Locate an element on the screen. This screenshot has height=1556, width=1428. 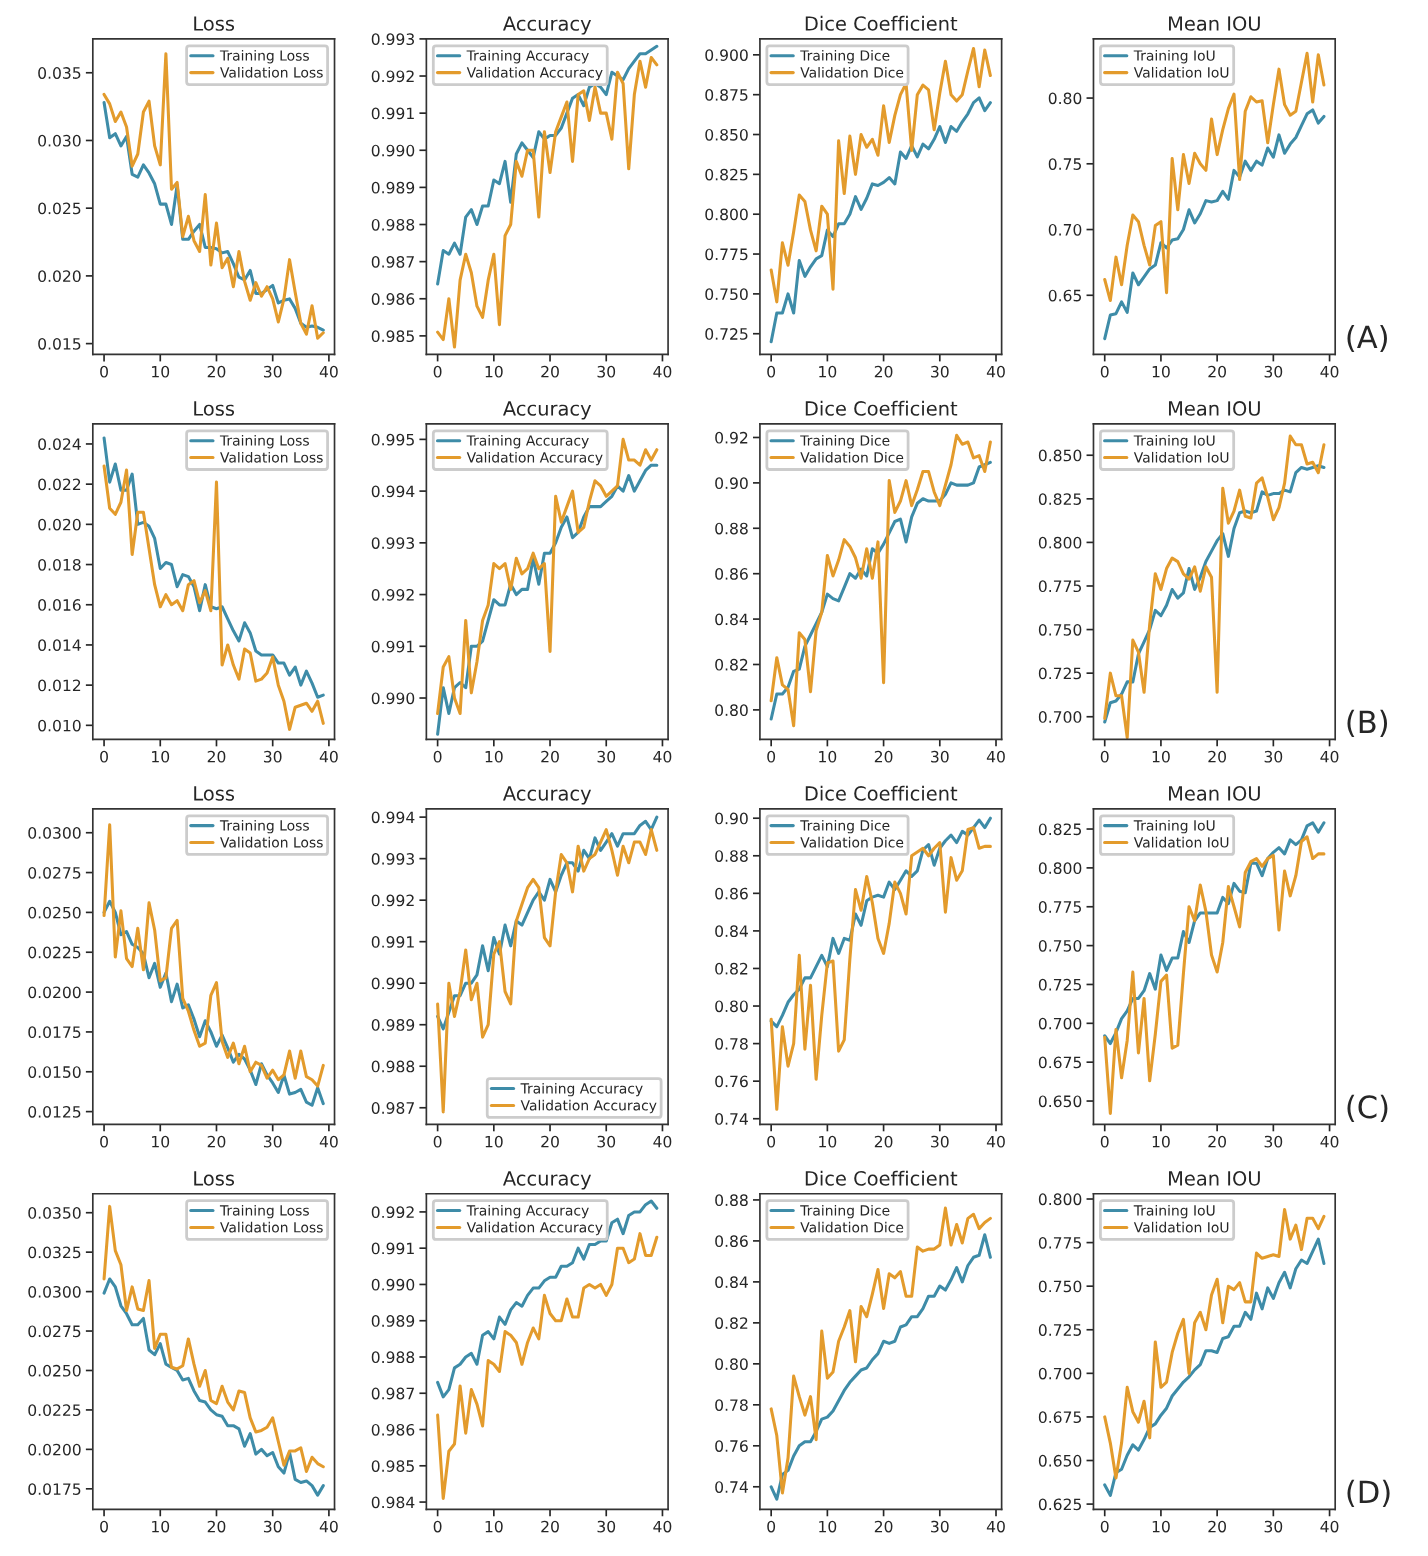
text: (B) is located at coordinates (1367, 723).